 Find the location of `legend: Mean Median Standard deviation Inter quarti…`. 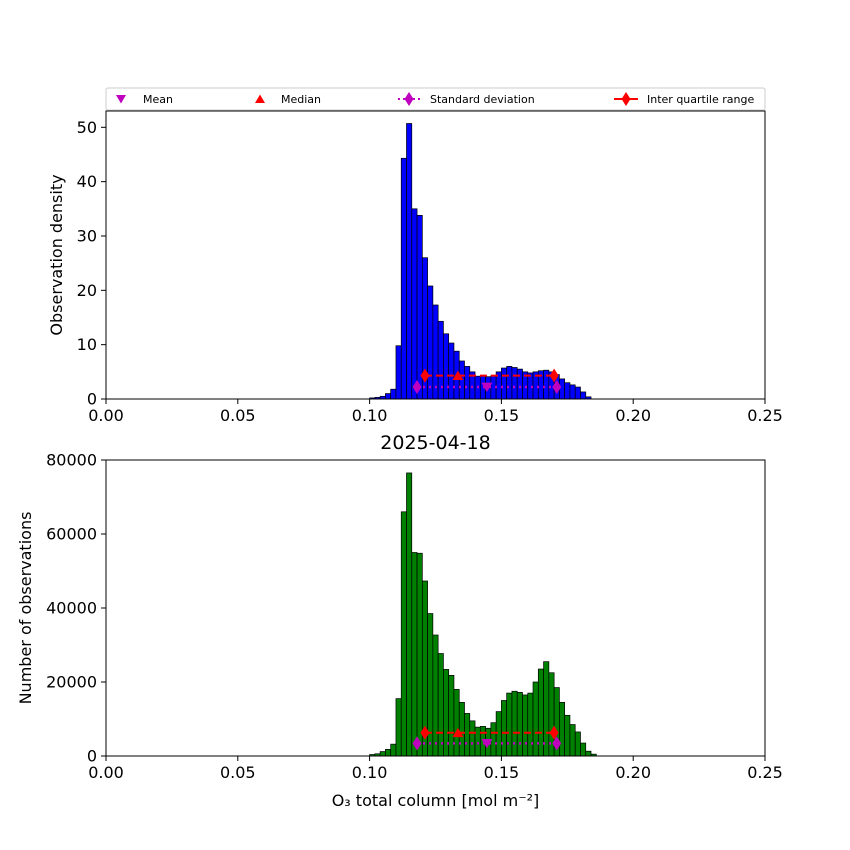

legend: Mean Median Standard deviation Inter quarti… is located at coordinates (435, 99).